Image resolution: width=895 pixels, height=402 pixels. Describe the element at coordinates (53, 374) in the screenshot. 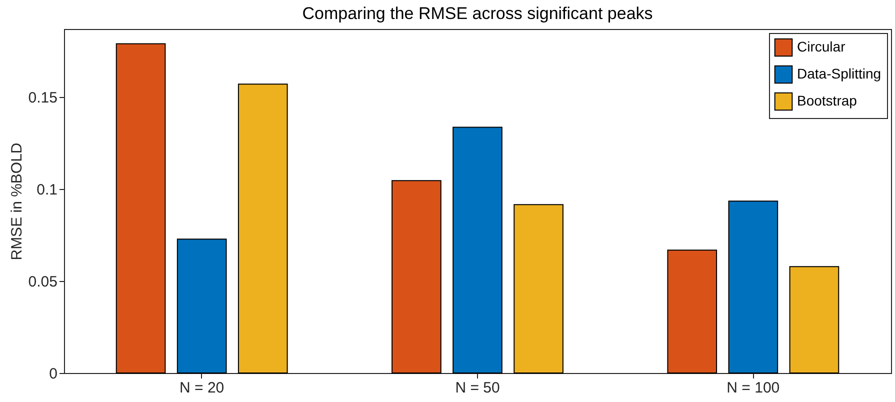

I see `y-tick-label: 0` at that location.